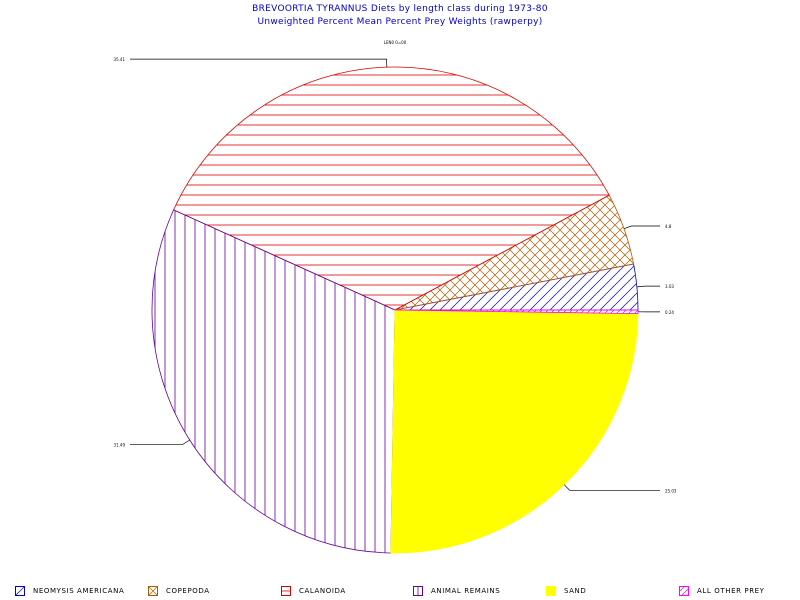 This screenshot has width=800, height=600. I want to click on legend-label-animal-remains: ANIMAL REMAINS, so click(466, 591).